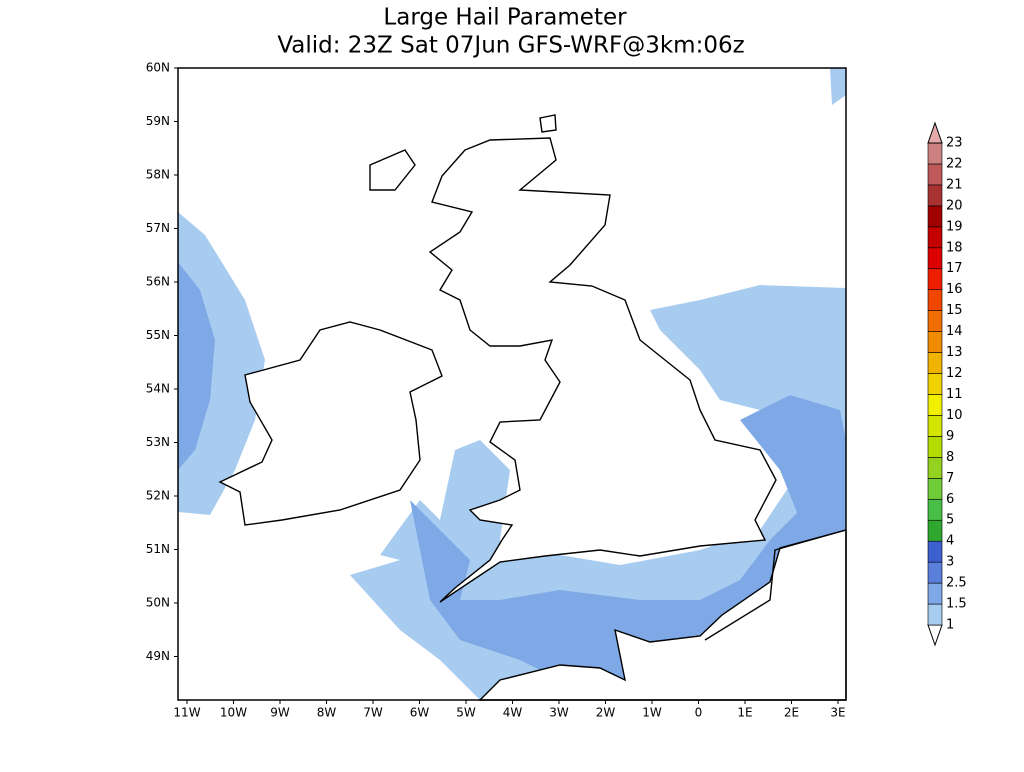 The height and width of the screenshot is (772, 1024). What do you see at coordinates (954, 184) in the screenshot?
I see `colorbar-label: 21` at bounding box center [954, 184].